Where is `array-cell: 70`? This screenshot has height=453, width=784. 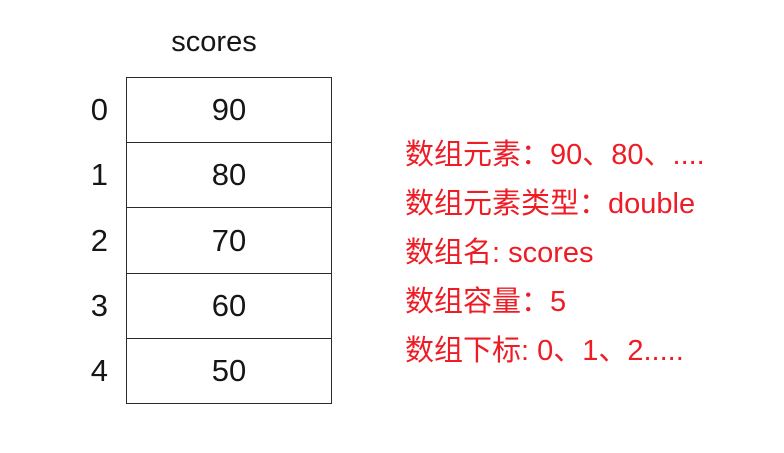
array-cell: 70 is located at coordinates (229, 241).